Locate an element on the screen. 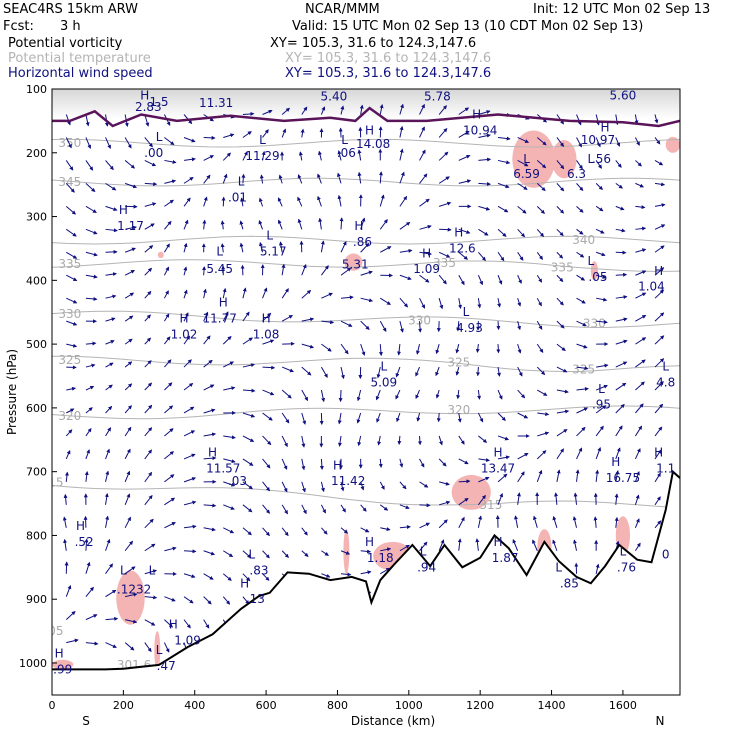  init-time: Init: 12 UTC Mon 02 Sep 13 is located at coordinates (622, 9).